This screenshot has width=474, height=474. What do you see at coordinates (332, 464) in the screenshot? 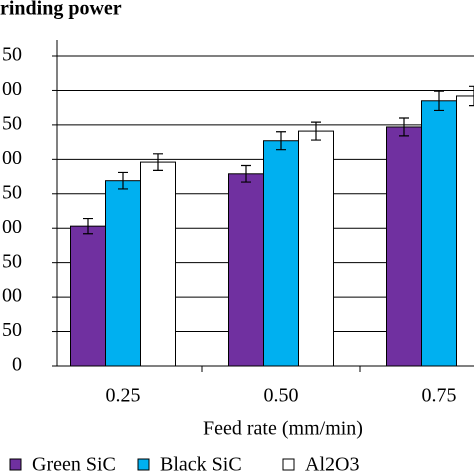
I see `legend-label: Al2O3` at bounding box center [332, 464].